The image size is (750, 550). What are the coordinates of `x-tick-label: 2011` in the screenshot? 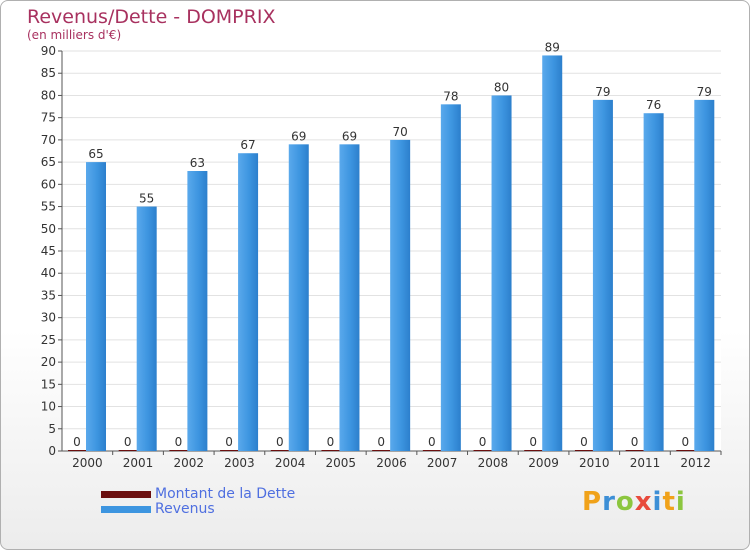 It's located at (645, 463).